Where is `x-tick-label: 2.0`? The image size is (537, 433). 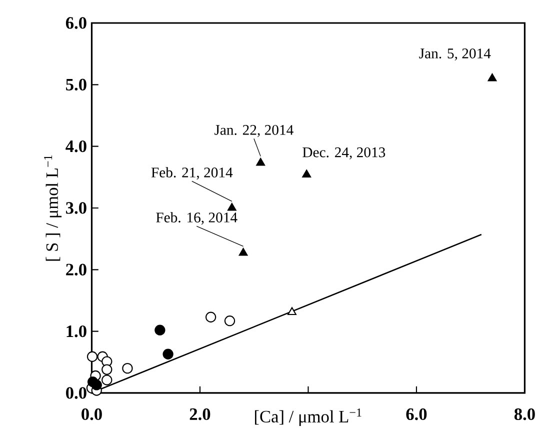
x-tick-label: 2.0 is located at coordinates (200, 414).